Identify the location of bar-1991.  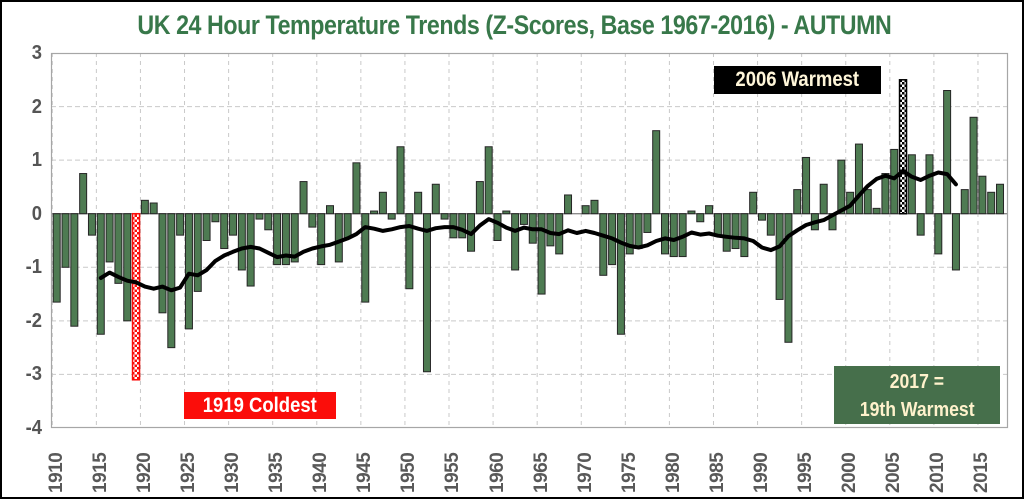
(770, 224).